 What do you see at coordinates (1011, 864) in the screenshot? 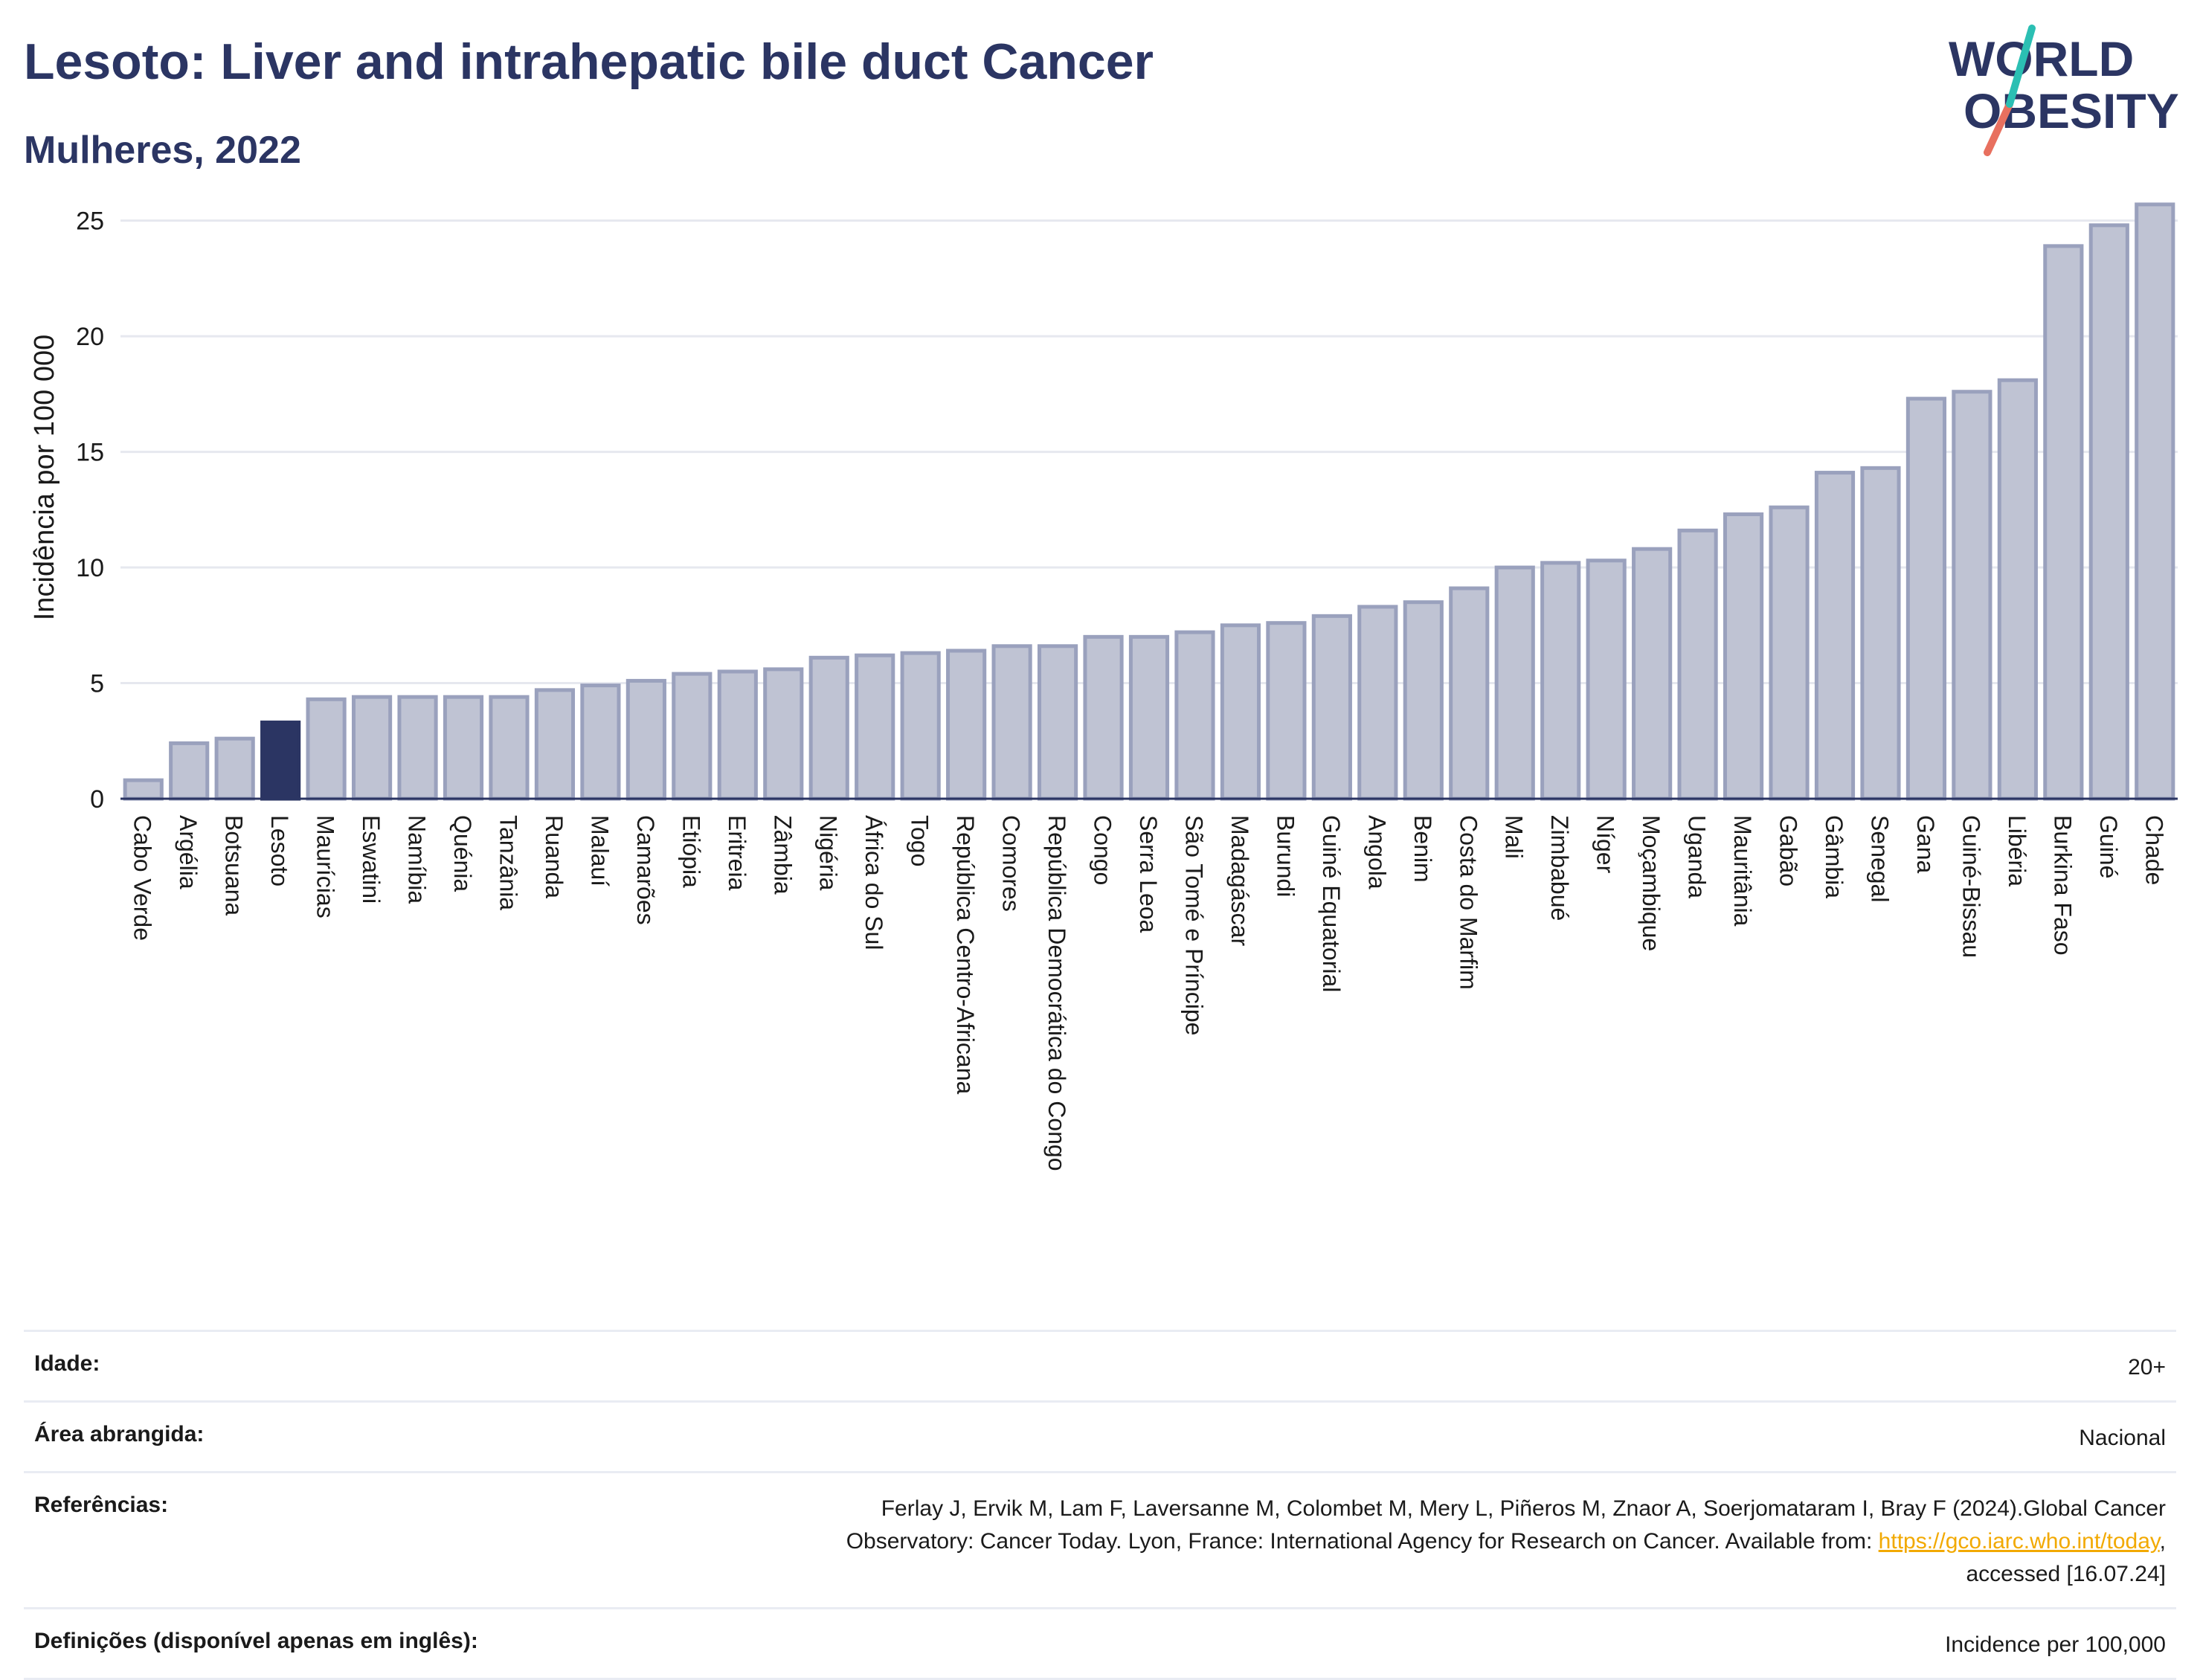
I see `x-tick-label: Comores` at bounding box center [1011, 864].